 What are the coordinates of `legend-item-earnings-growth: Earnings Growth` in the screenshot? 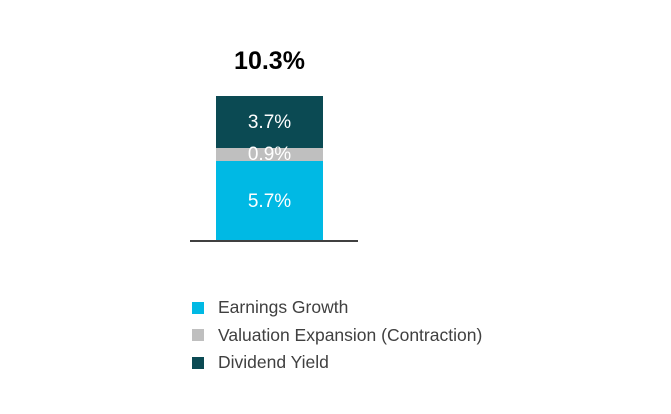 It's located at (337, 308).